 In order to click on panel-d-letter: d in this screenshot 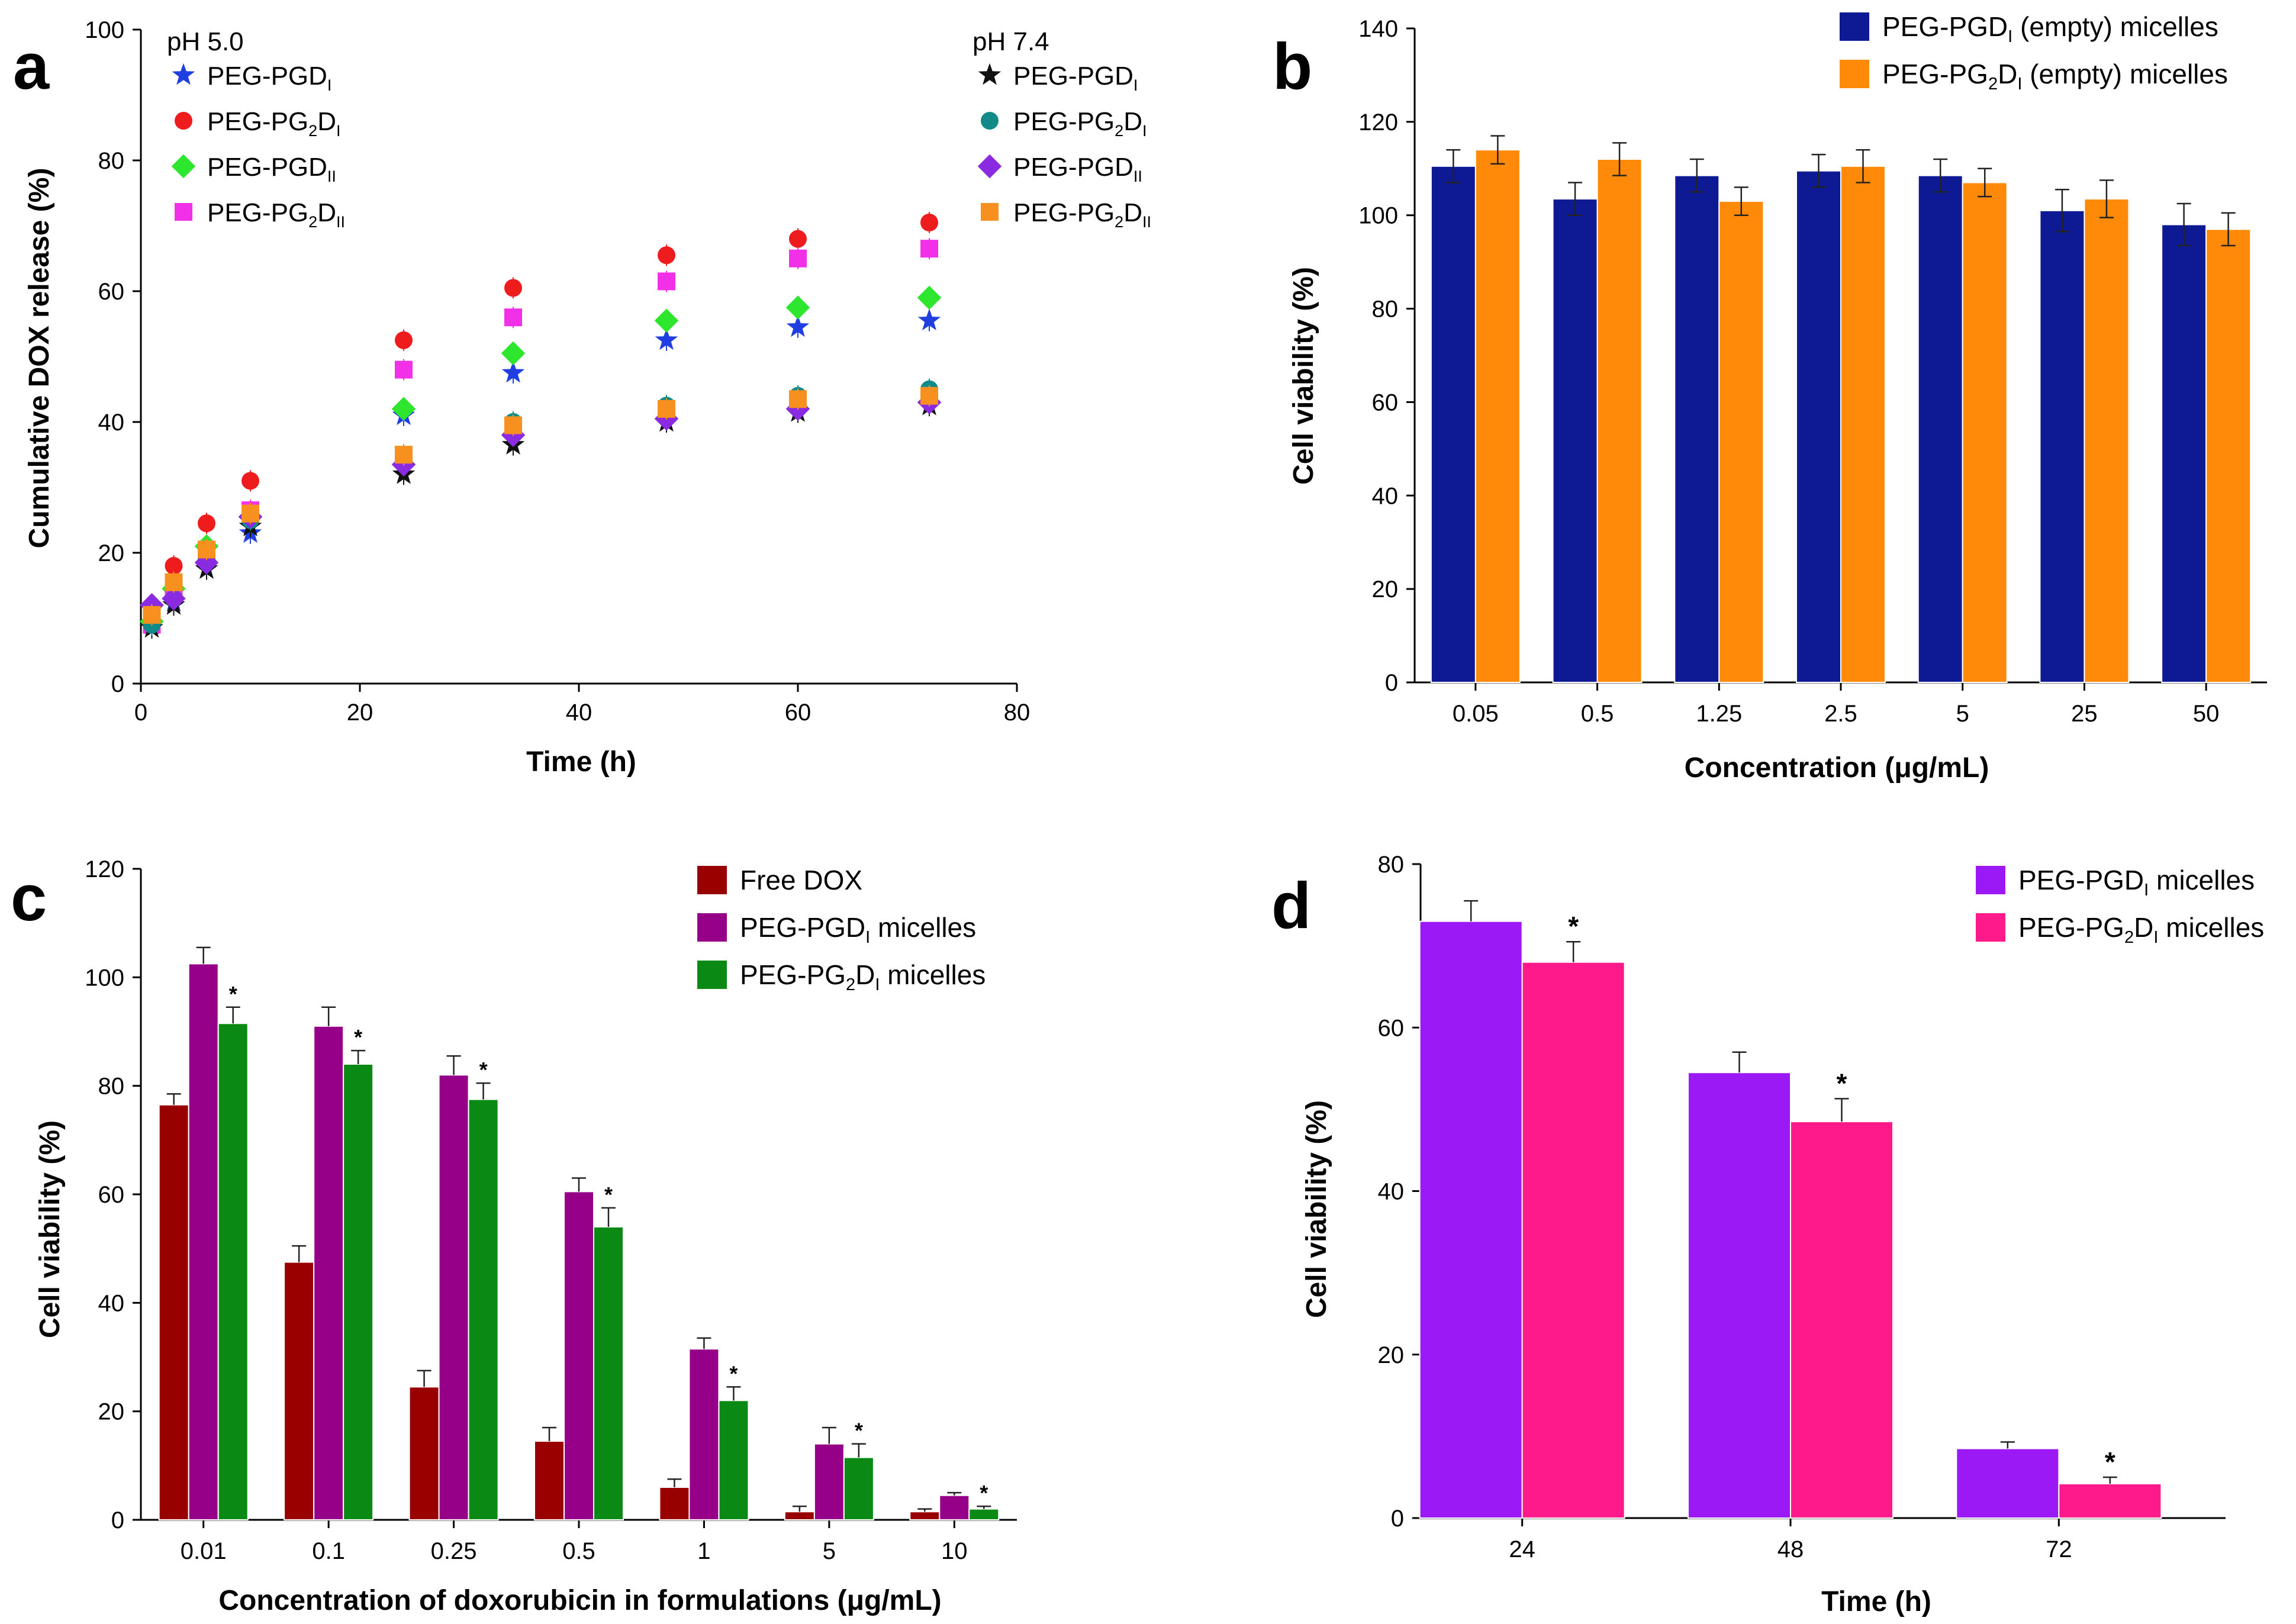, I will do `click(1291, 905)`.